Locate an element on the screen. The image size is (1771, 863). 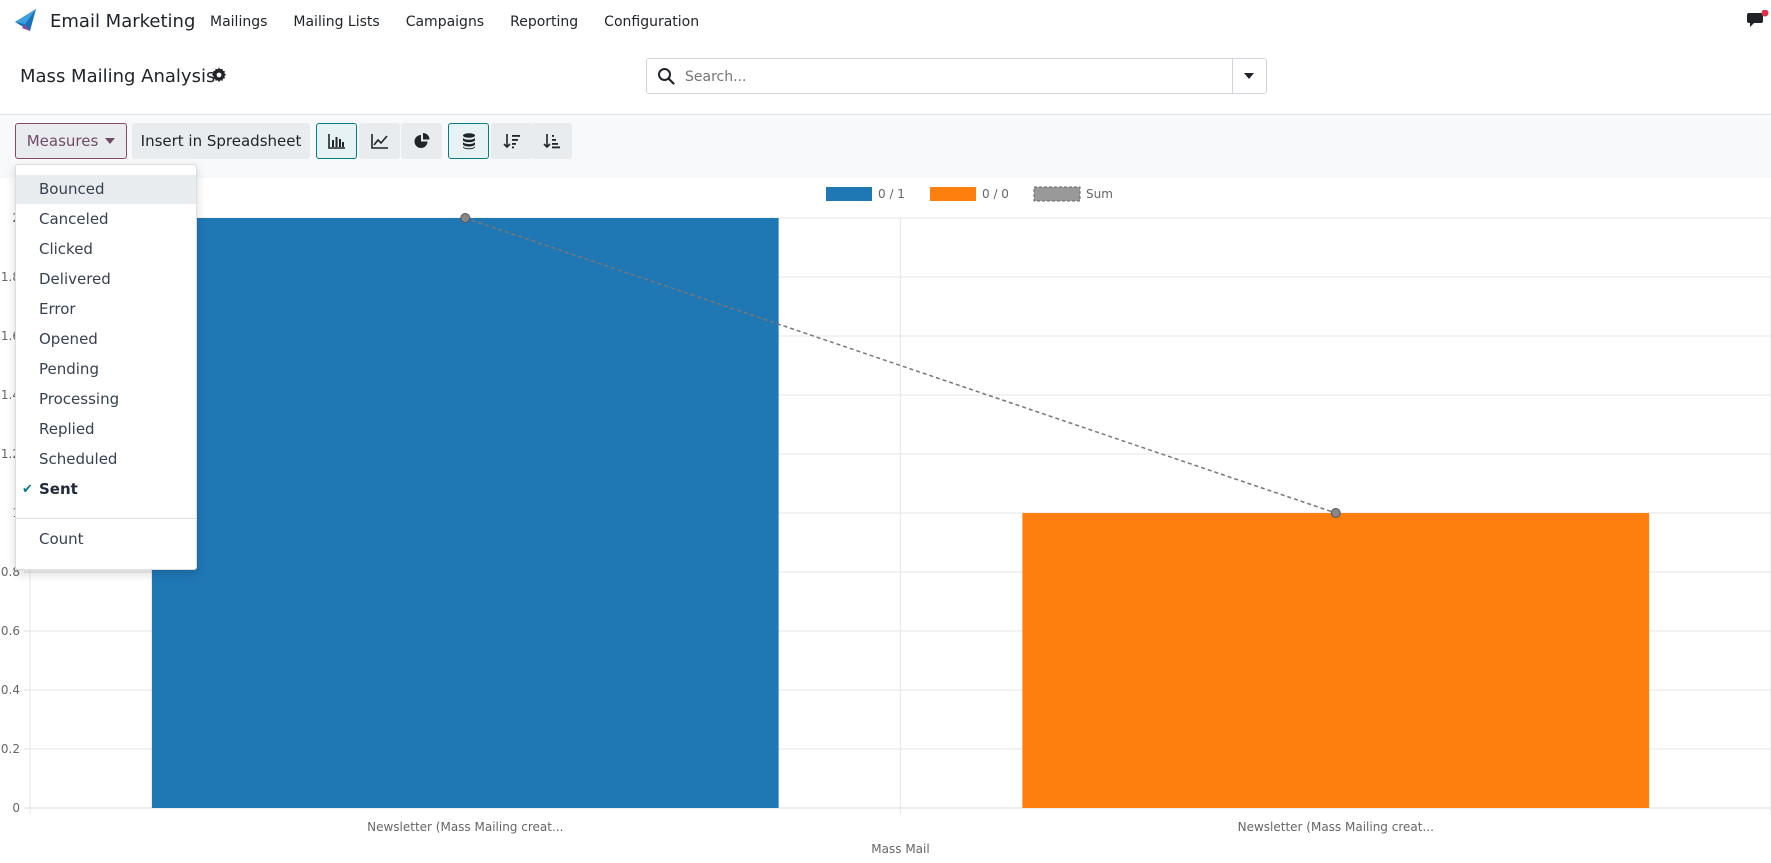
measure-option-label: Pending is located at coordinates (69, 369).